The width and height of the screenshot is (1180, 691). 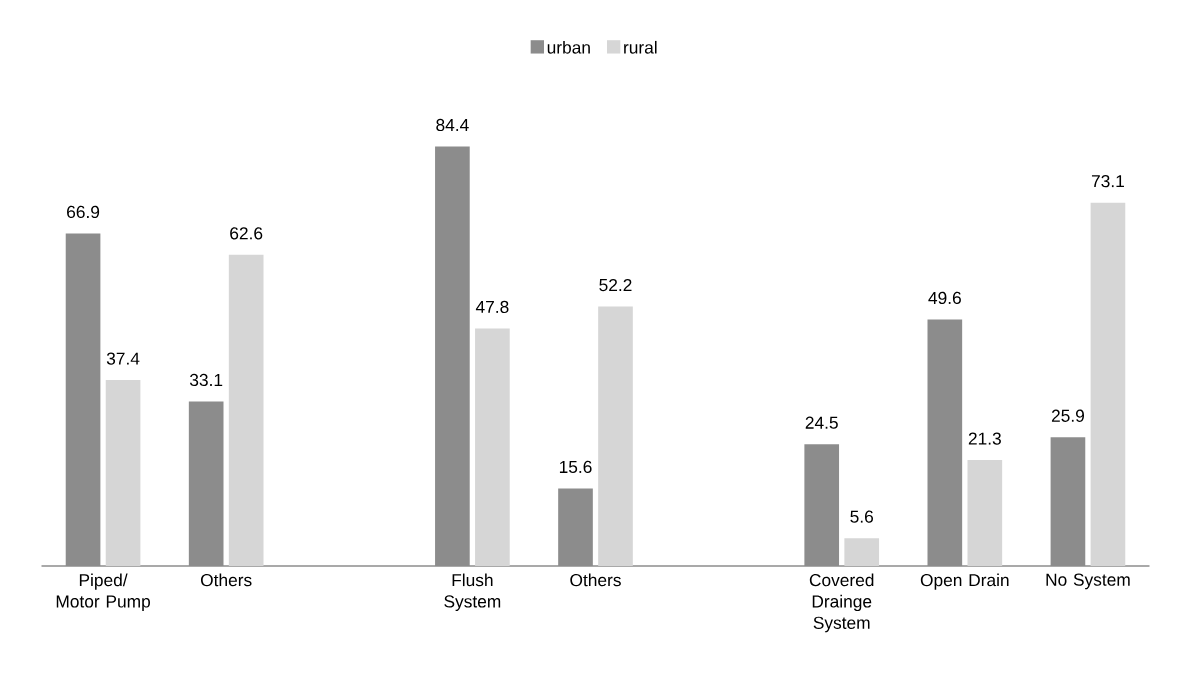 What do you see at coordinates (1107, 181) in the screenshot?
I see `data-label: 73.1` at bounding box center [1107, 181].